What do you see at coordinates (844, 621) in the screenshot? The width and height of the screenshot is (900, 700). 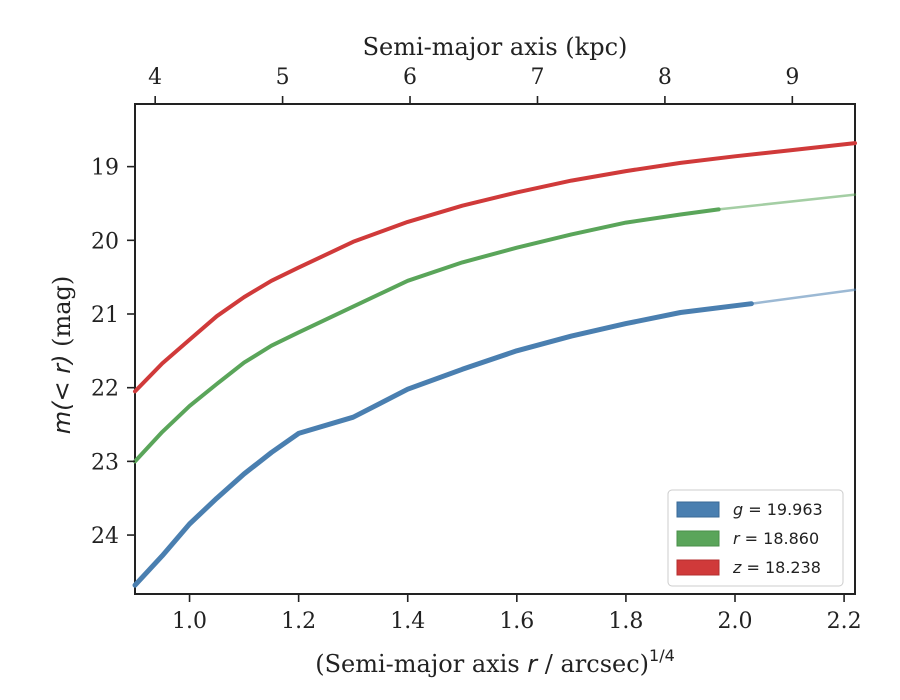 I see `x-tick-label: 2.2` at bounding box center [844, 621].